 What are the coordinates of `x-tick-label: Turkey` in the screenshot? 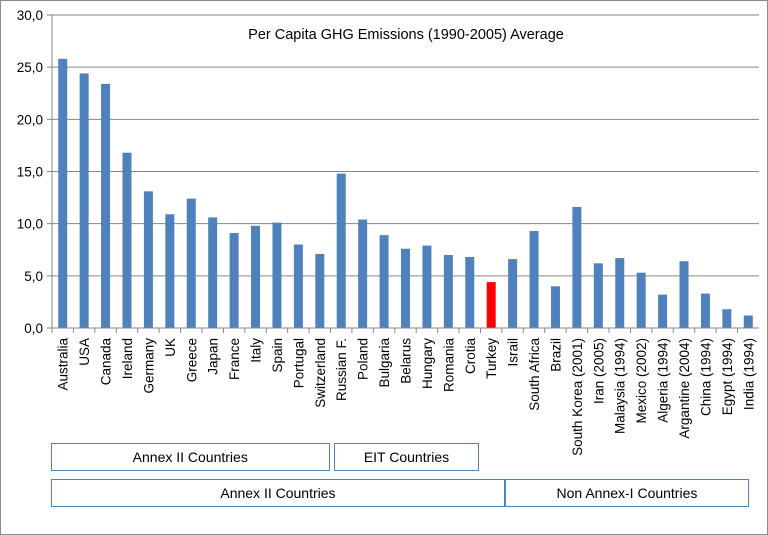 It's located at (491, 358).